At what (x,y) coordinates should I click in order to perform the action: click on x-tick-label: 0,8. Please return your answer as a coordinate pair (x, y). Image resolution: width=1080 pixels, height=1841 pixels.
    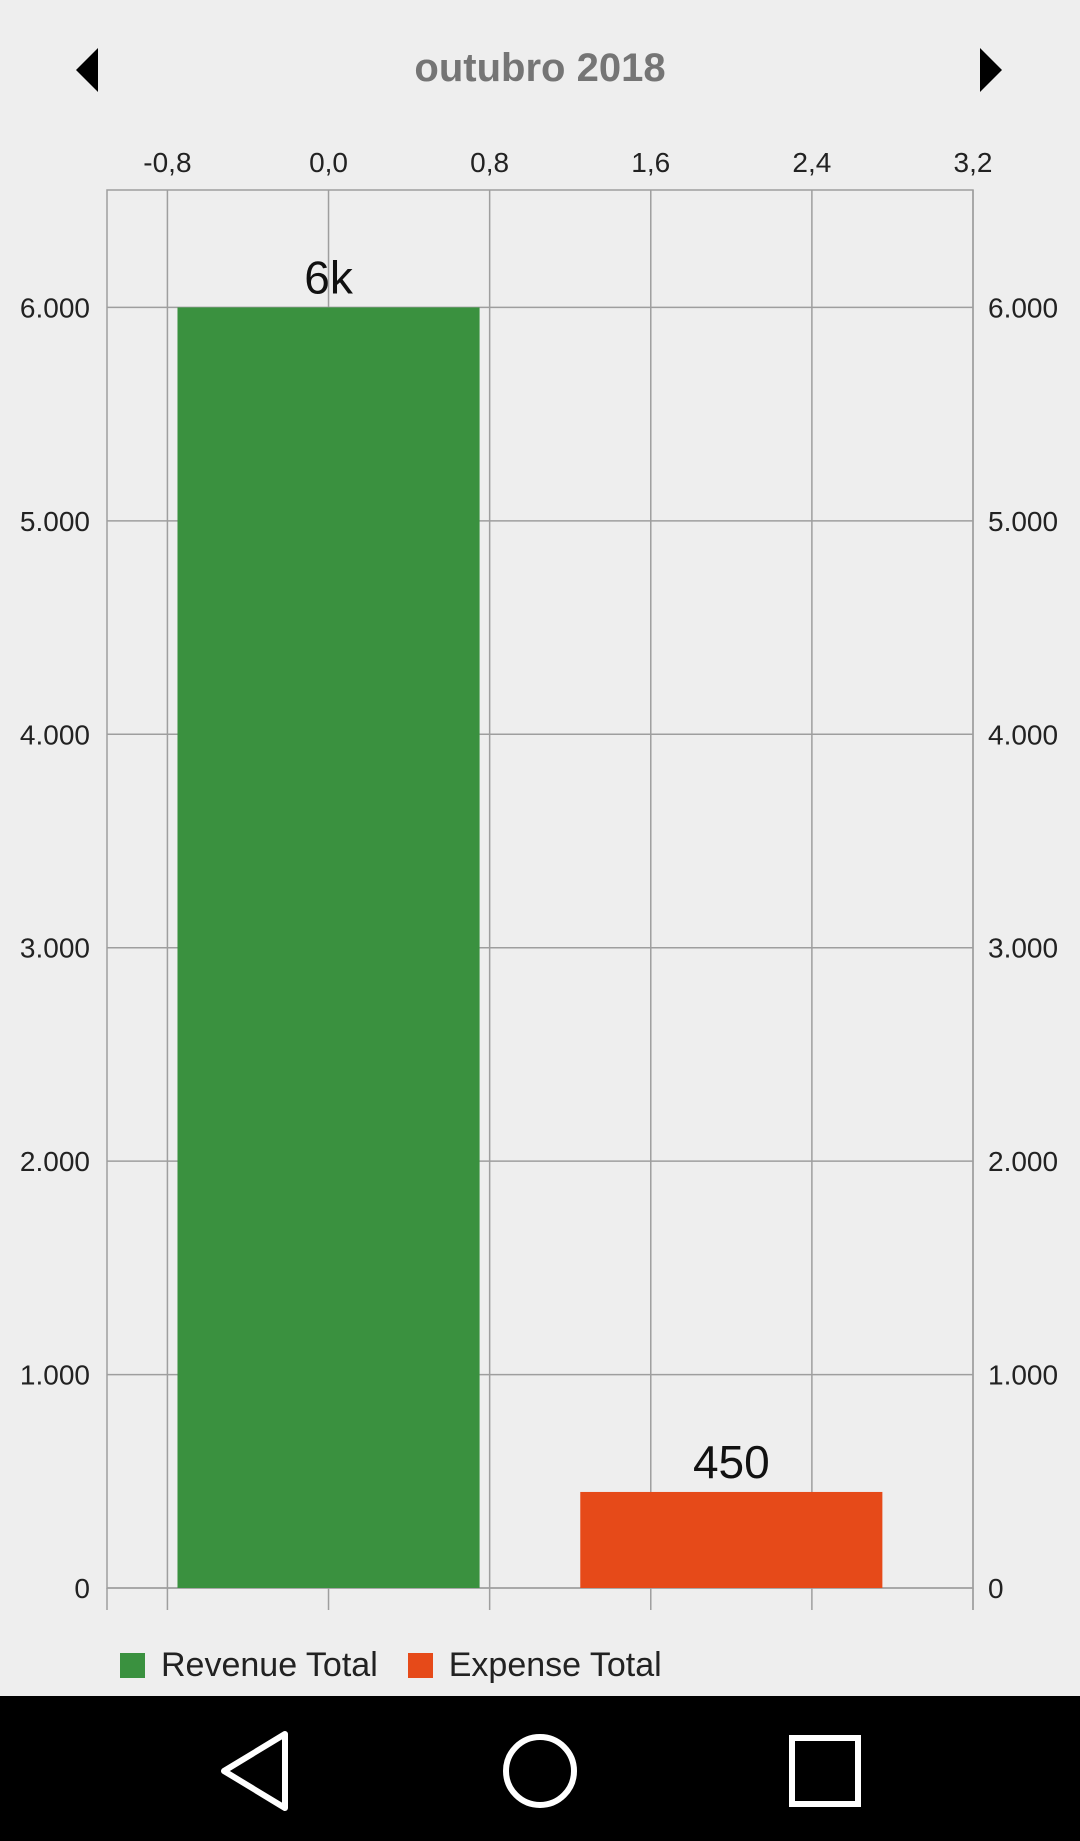
    Looking at the image, I should click on (489, 162).